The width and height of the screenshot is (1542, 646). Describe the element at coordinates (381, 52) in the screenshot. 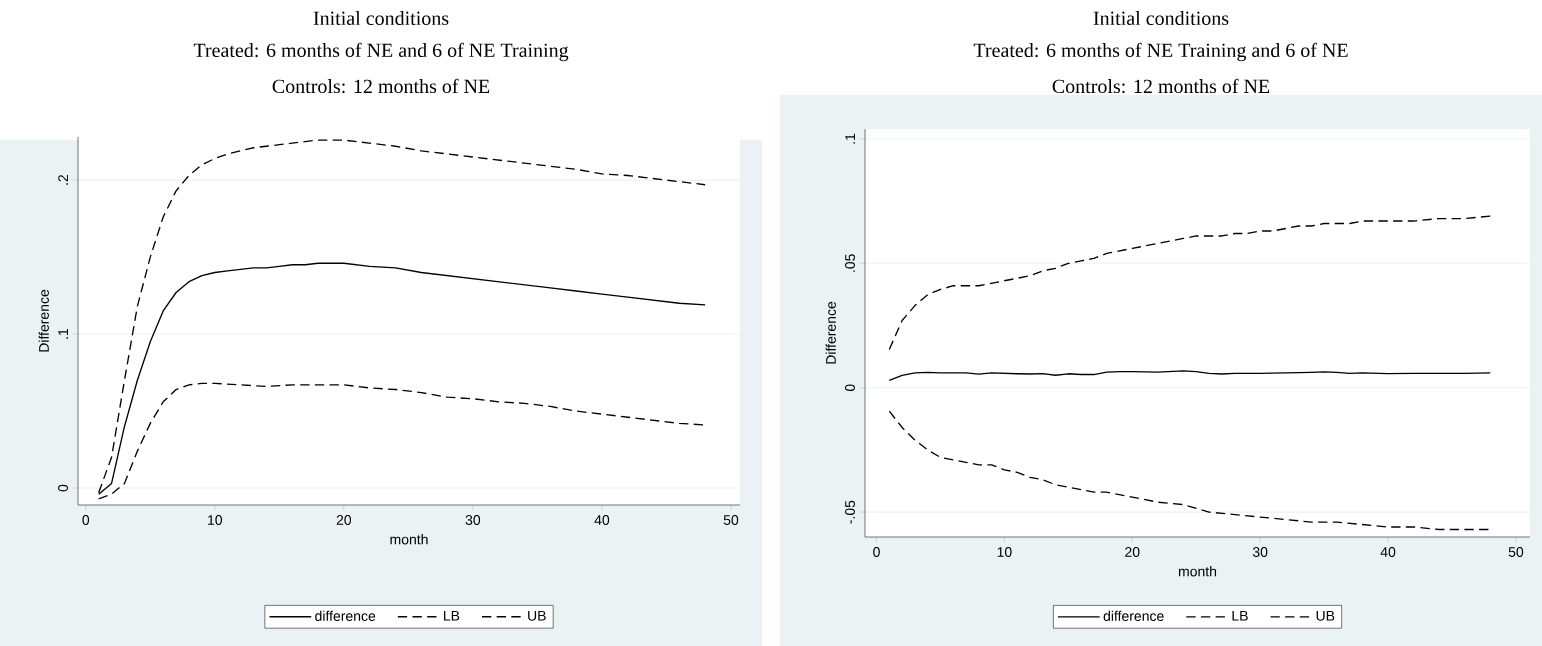

I see `chart-subtitle: Treated: 6 months of NE and 6 of NE Training` at that location.